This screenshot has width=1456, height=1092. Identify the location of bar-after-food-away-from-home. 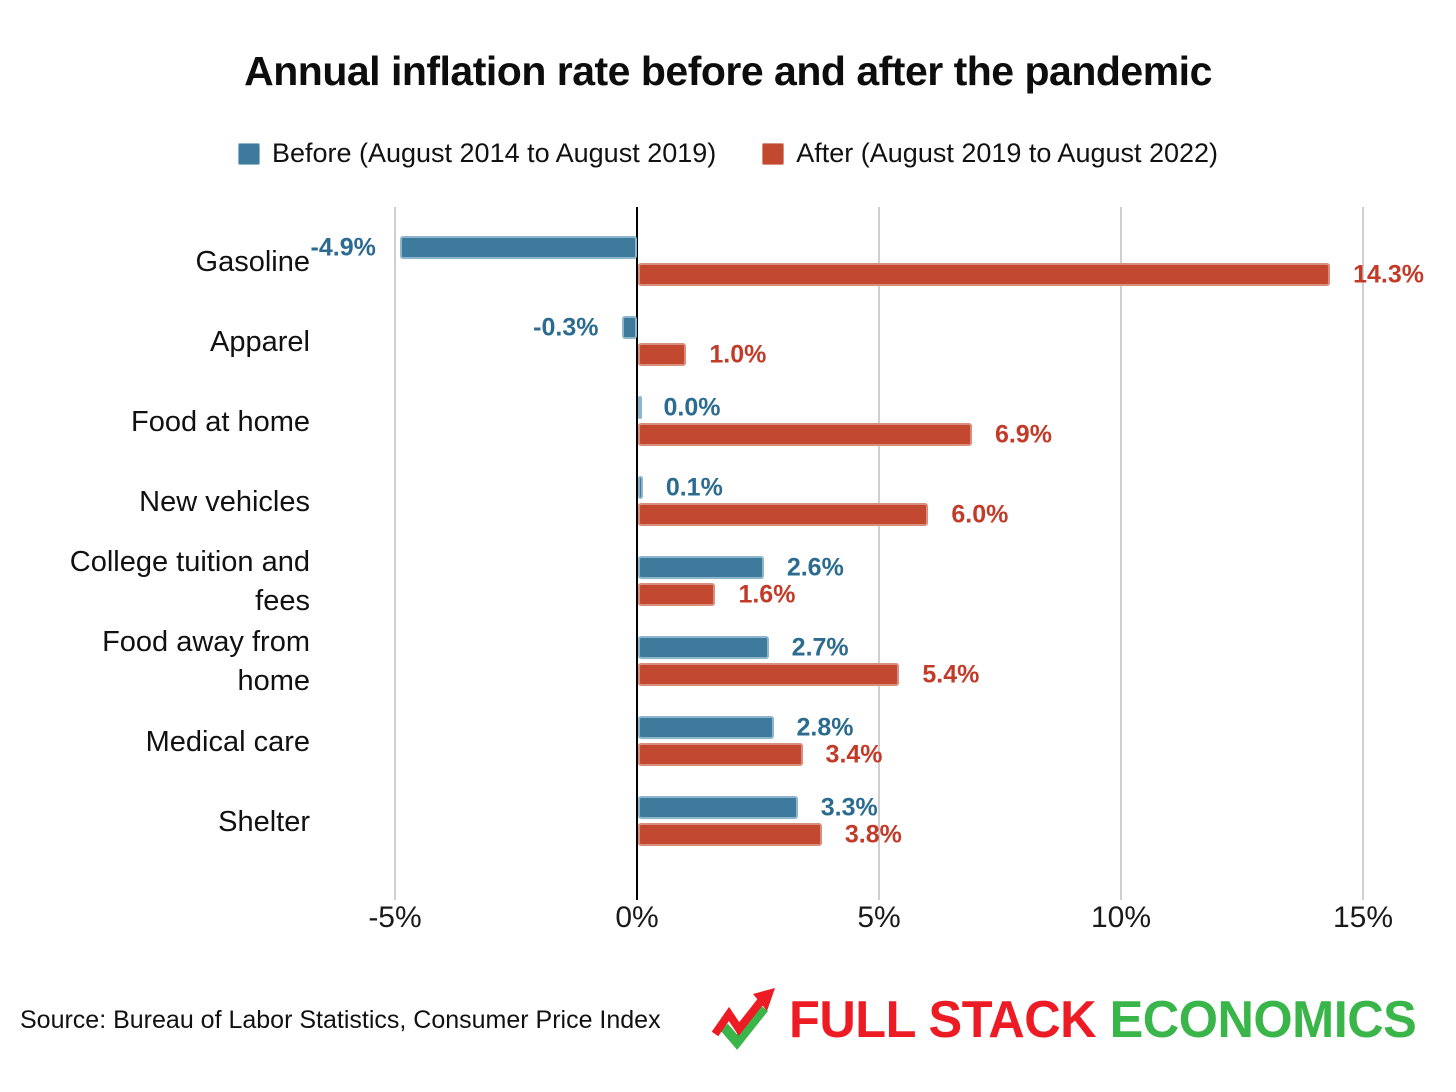
(769, 674).